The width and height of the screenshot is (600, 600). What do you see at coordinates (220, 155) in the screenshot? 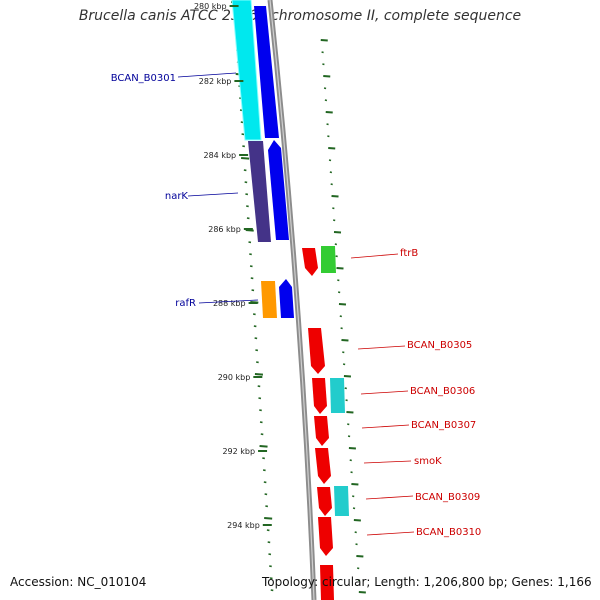
I see `kbp-tick-label: 284 kbp` at bounding box center [220, 155].